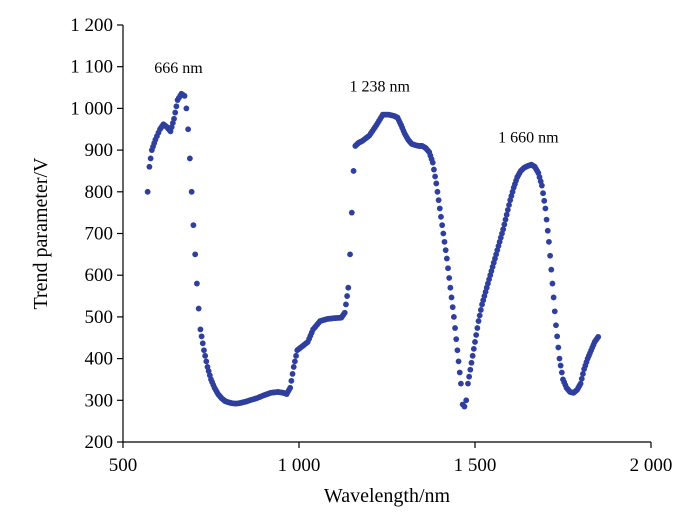 The width and height of the screenshot is (686, 515). Describe the element at coordinates (123, 465) in the screenshot. I see `x-tick-label: 500` at that location.